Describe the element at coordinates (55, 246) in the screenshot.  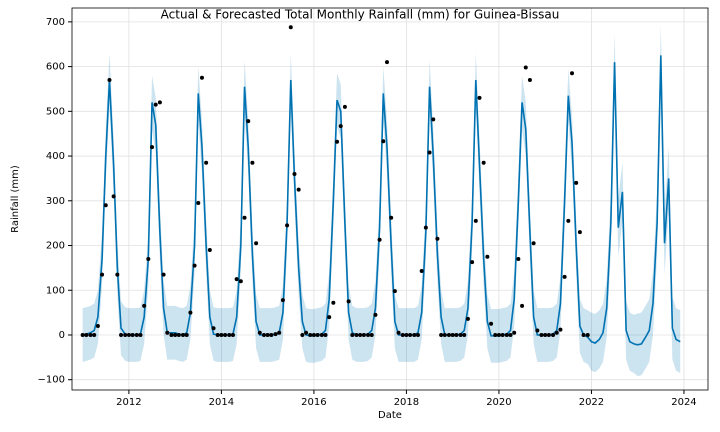
I see `y-tick-label: 200` at that location.